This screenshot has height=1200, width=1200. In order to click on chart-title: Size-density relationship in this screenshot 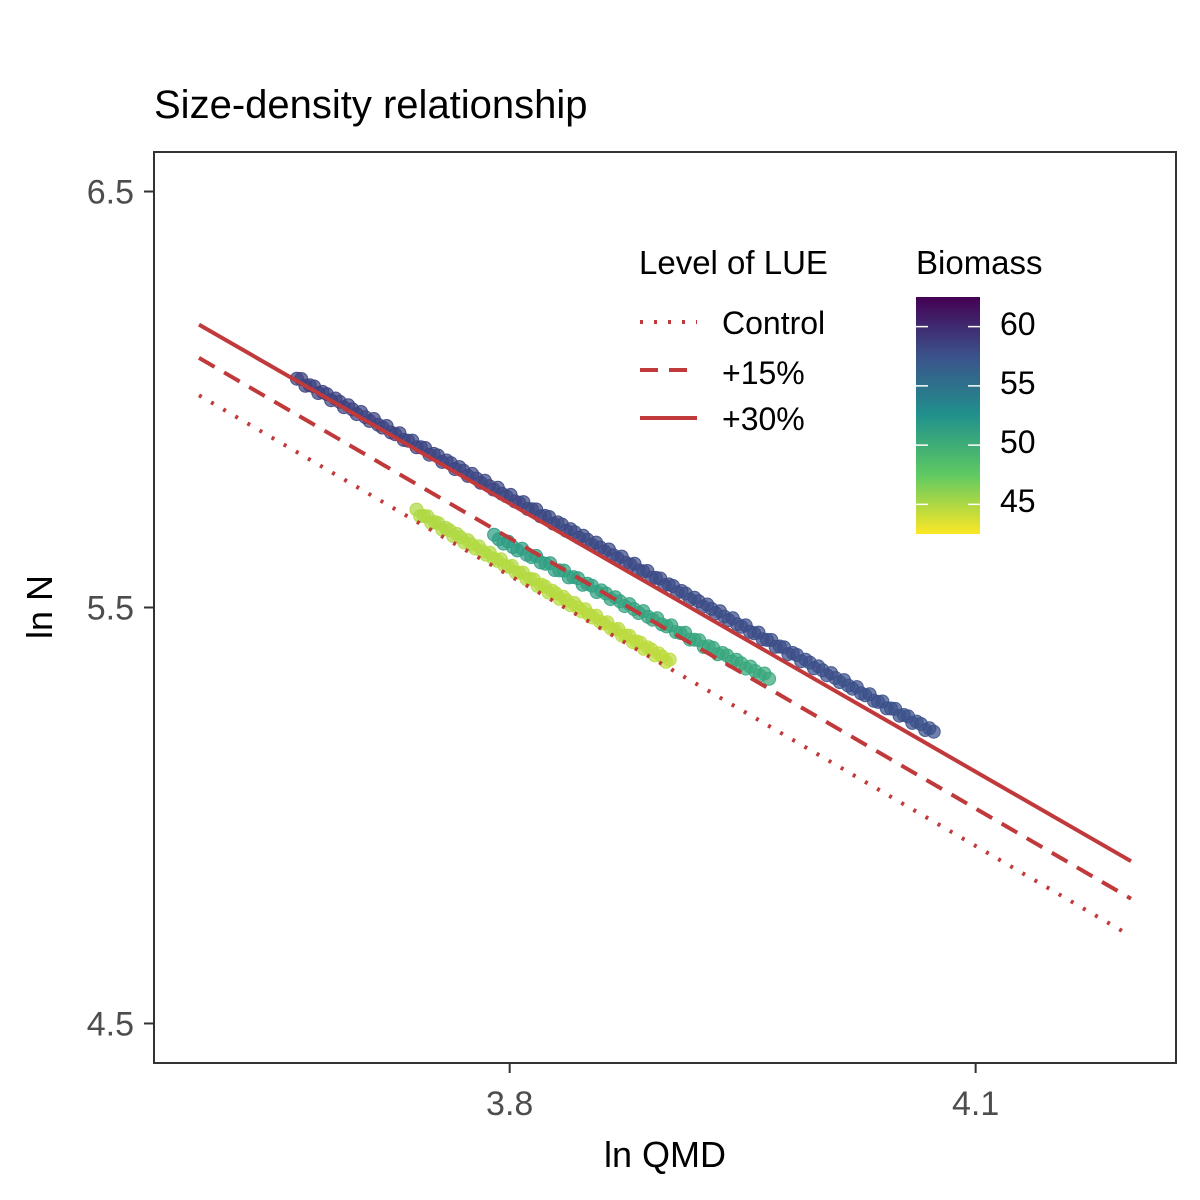, I will do `click(371, 105)`.